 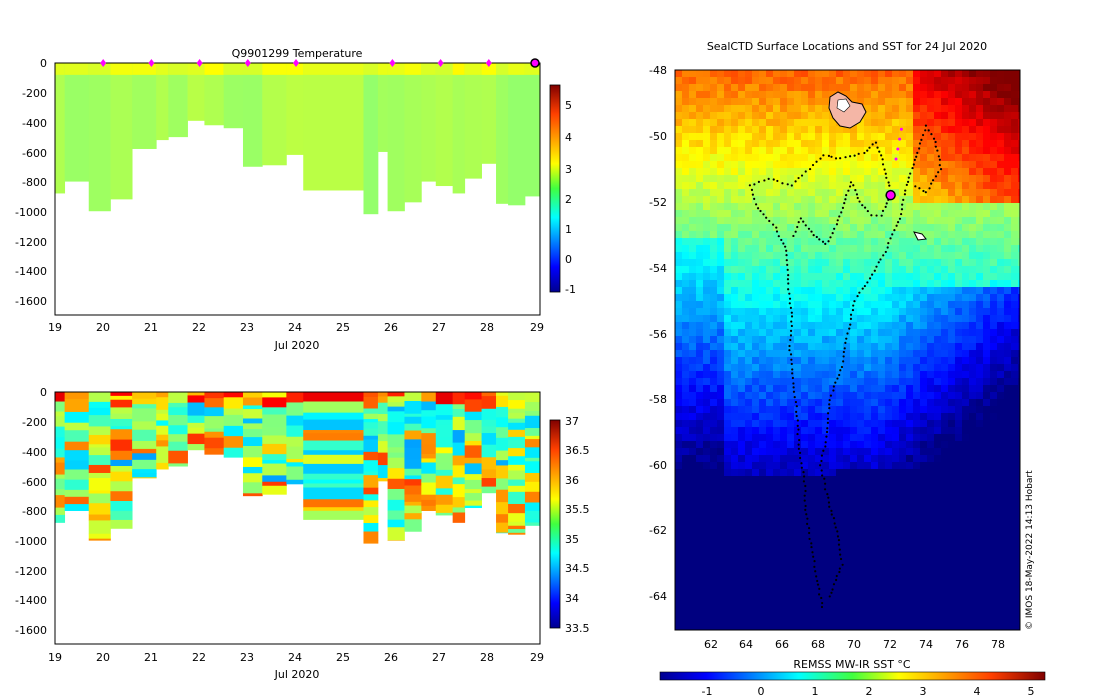 I want to click on sst-colorbar-label: REMSS MW-IR SST °C, so click(x=852, y=664).